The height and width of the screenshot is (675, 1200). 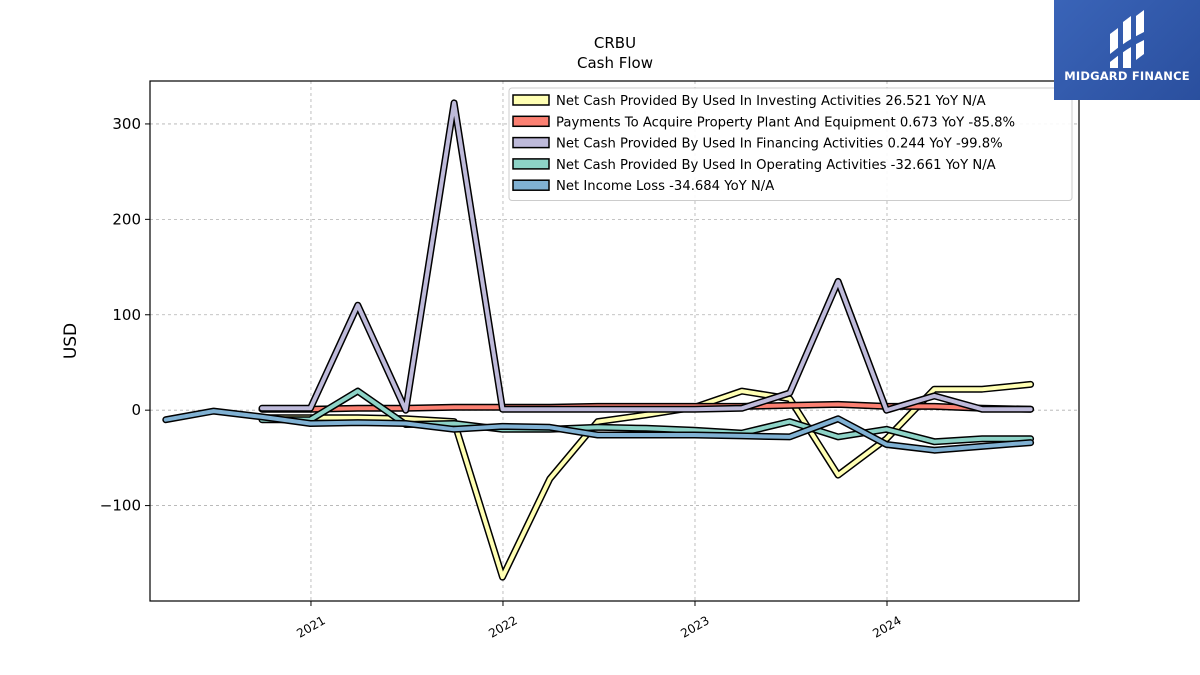 What do you see at coordinates (615, 63) in the screenshot?
I see `chart-subtitle: Cash Flow` at bounding box center [615, 63].